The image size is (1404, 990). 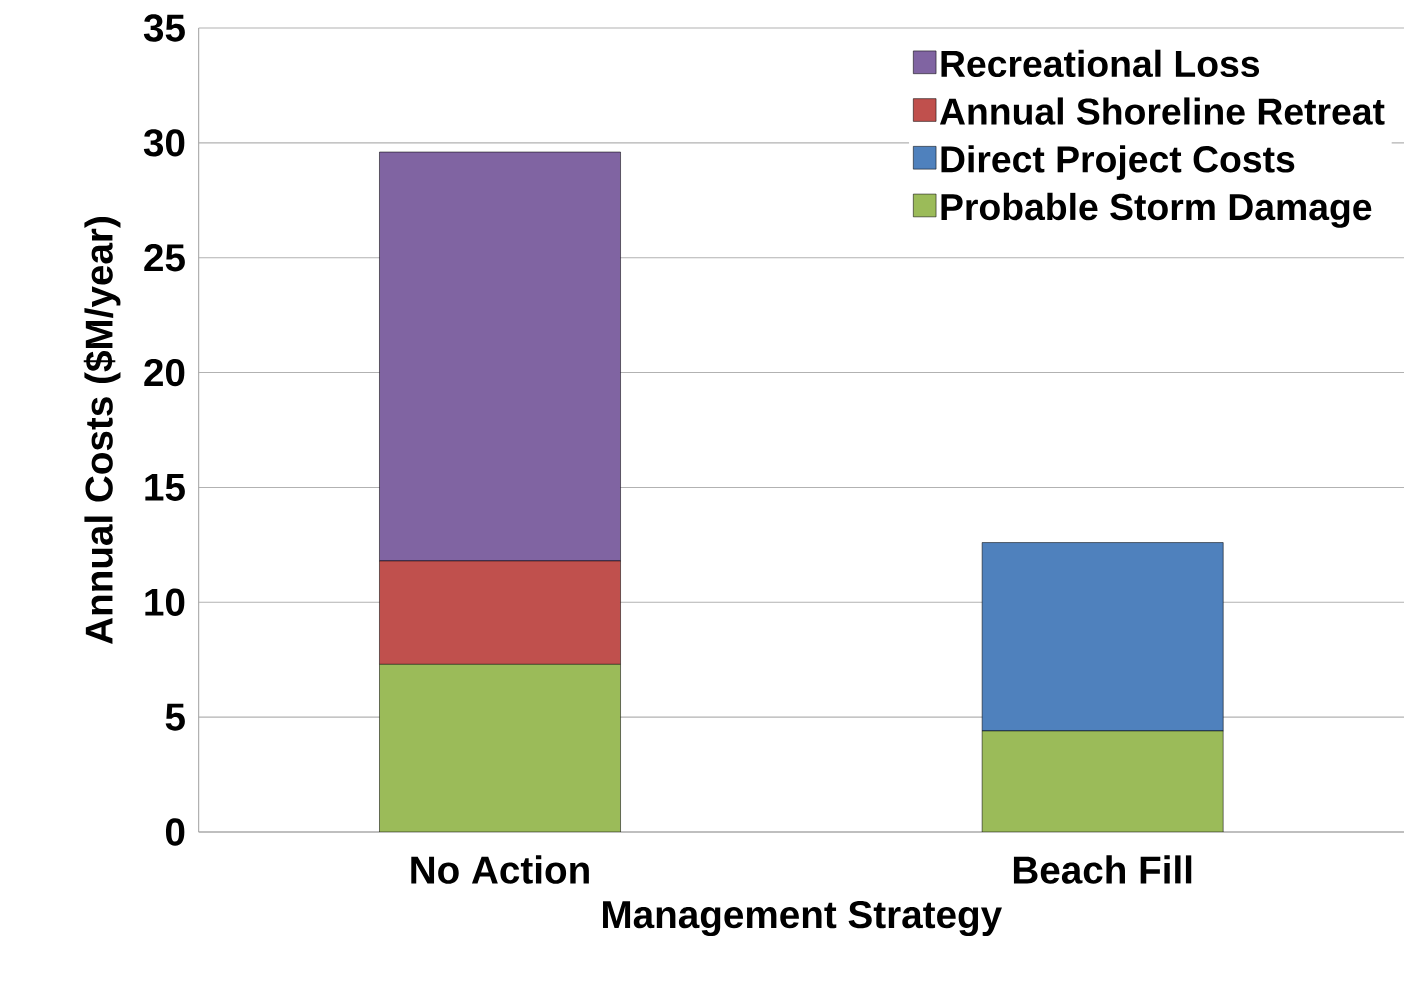 I want to click on y-tick-label: 35, so click(x=164, y=28).